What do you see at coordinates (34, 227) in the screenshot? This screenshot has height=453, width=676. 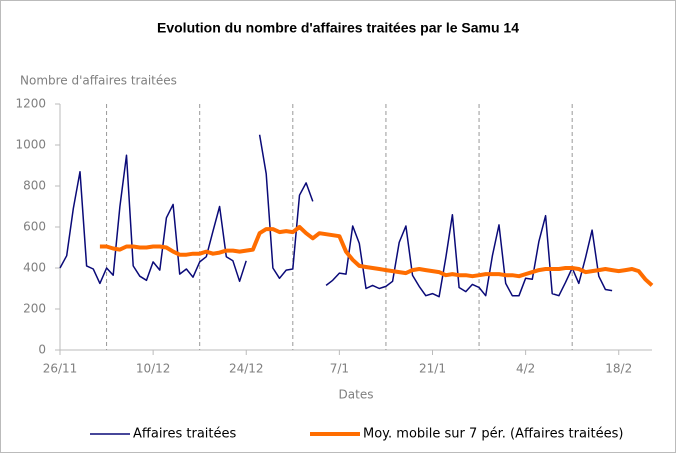 I see `y-tick-label: 600` at bounding box center [34, 227].